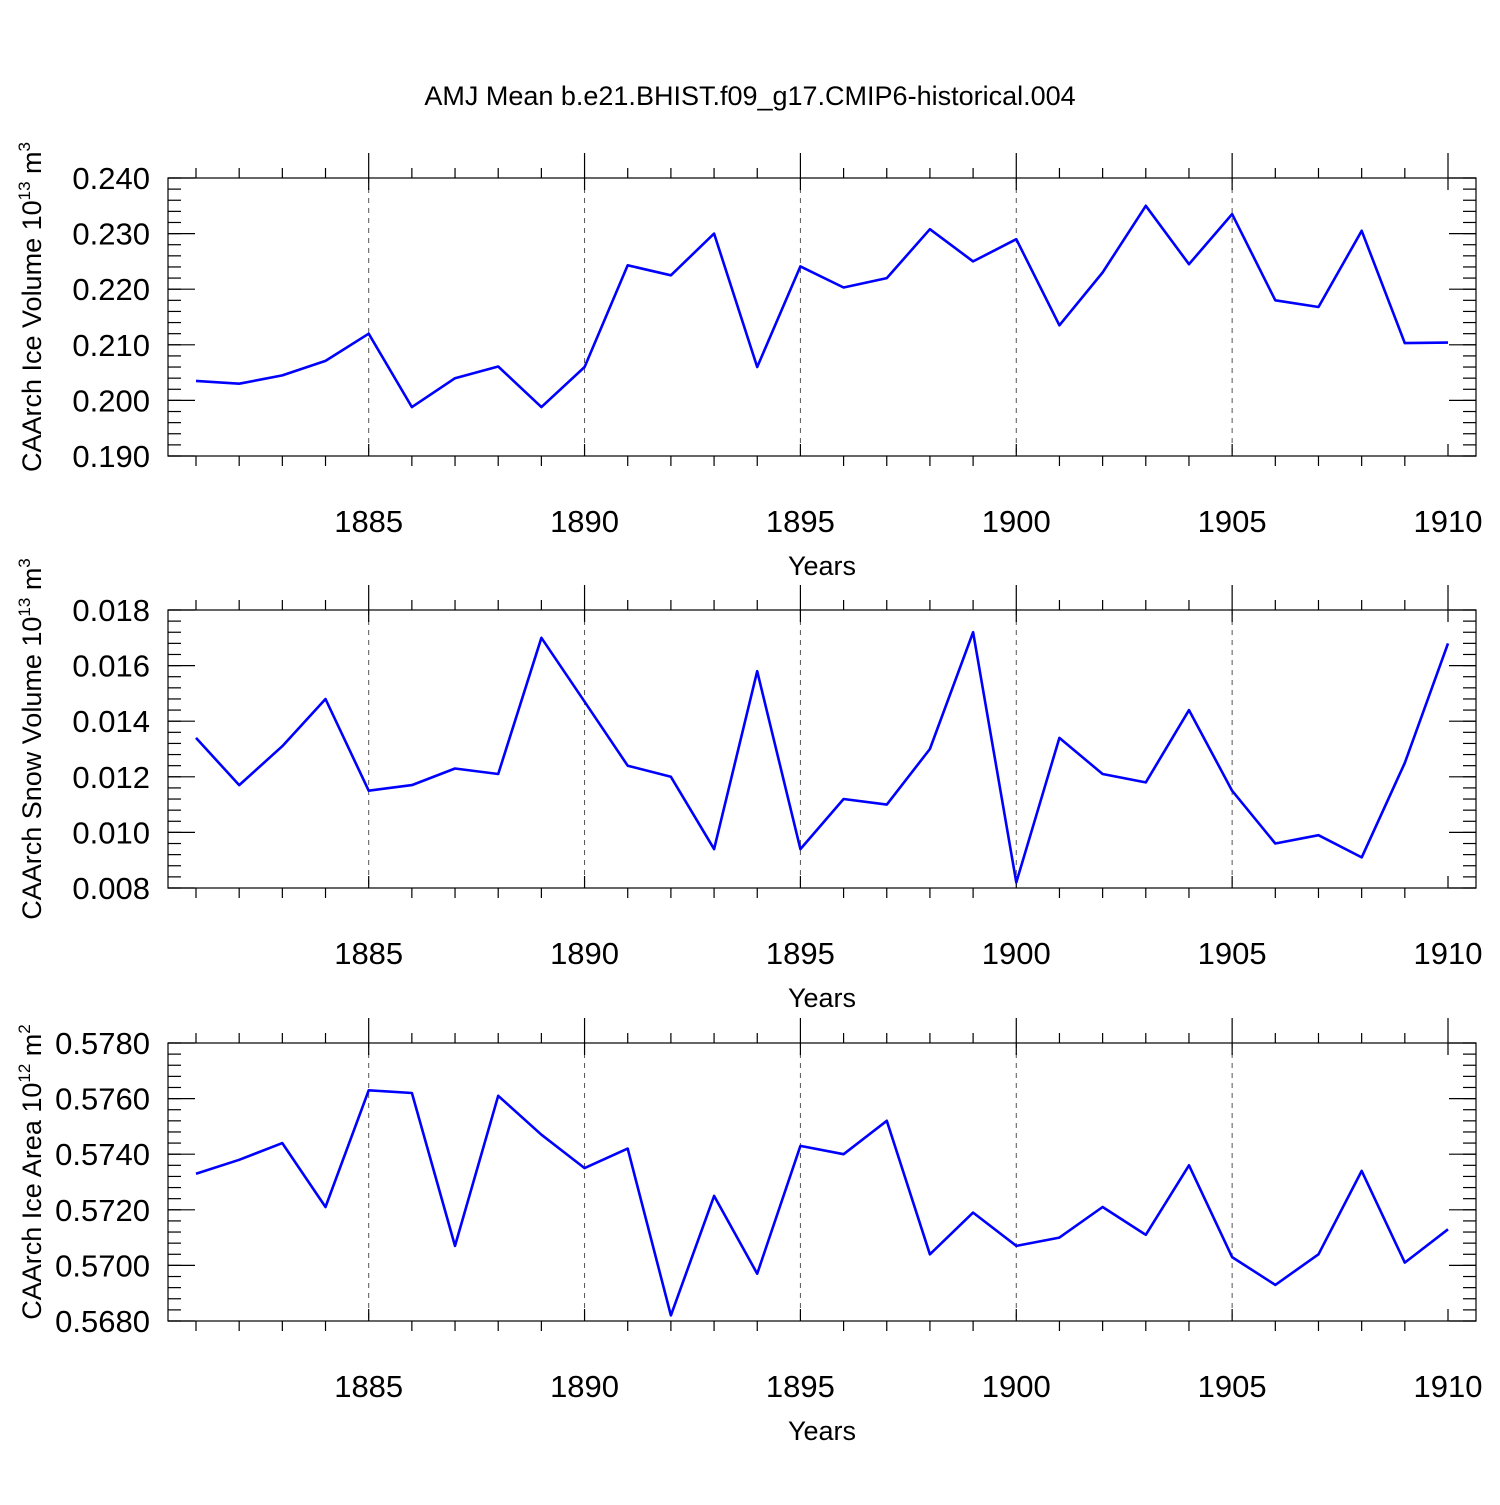  I want to click on ice-volume-series-line, so click(822, 306).